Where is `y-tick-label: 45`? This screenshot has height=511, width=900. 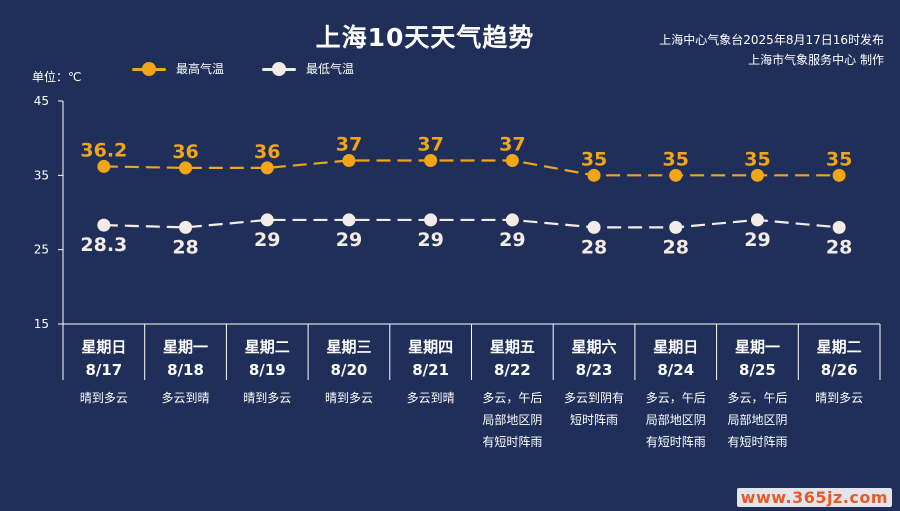 y-tick-label: 45 is located at coordinates (41, 101).